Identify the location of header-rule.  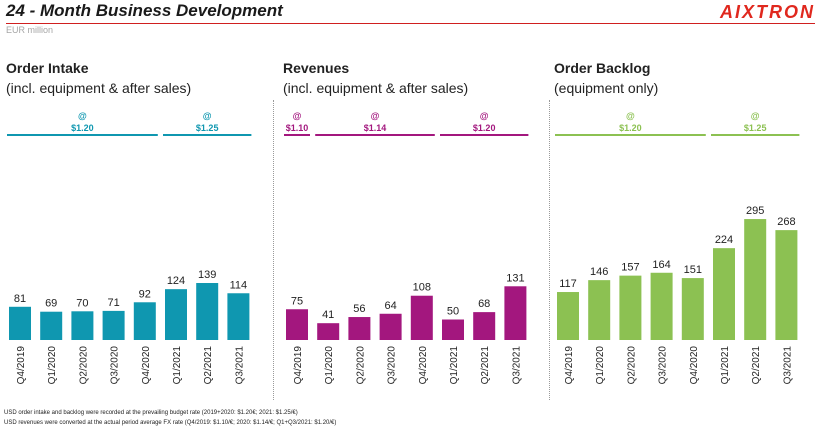
(410, 23).